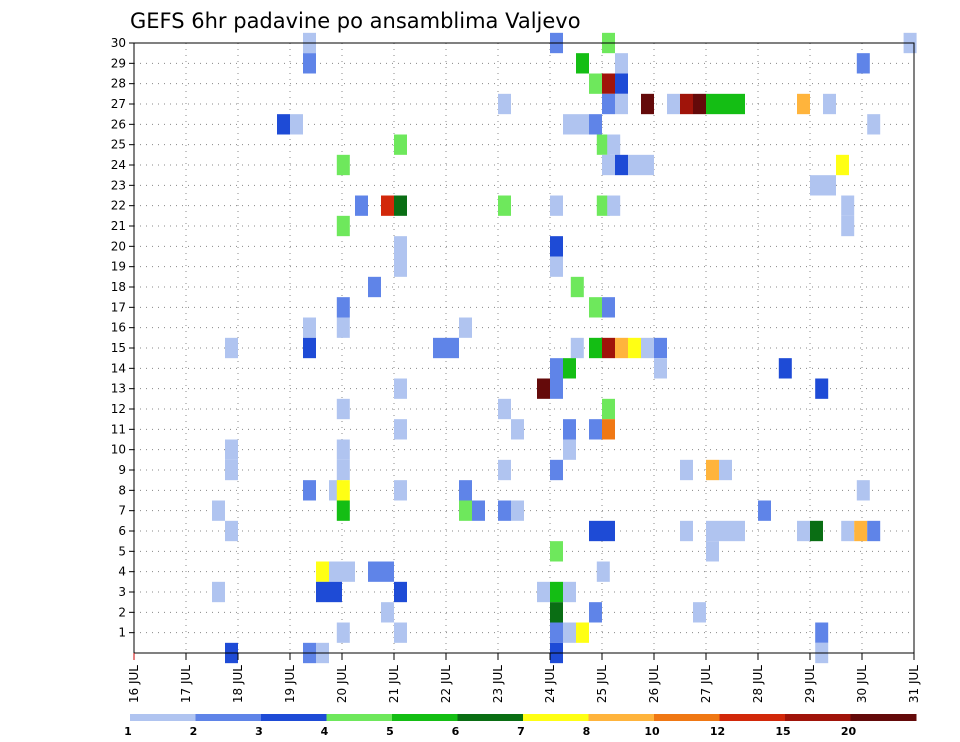 This screenshot has width=960, height=742. Describe the element at coordinates (118, 287) in the screenshot. I see `y-tick-label: 18` at that location.